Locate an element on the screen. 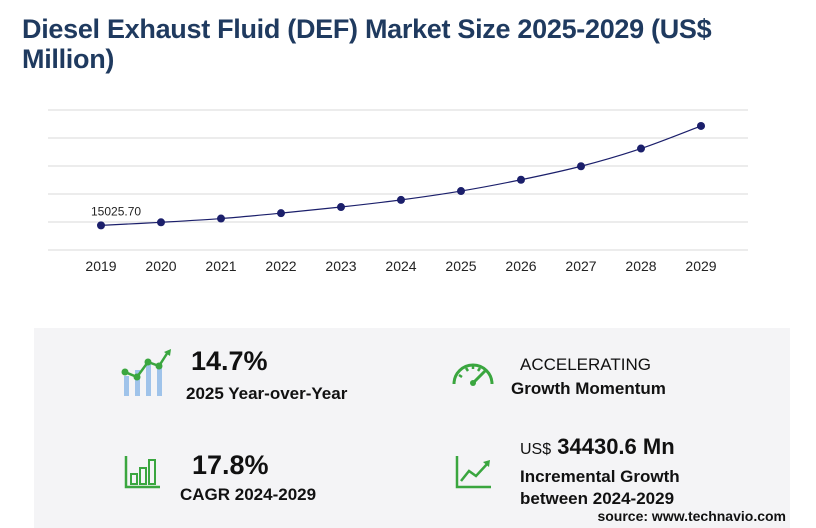  series-line is located at coordinates (401, 175).